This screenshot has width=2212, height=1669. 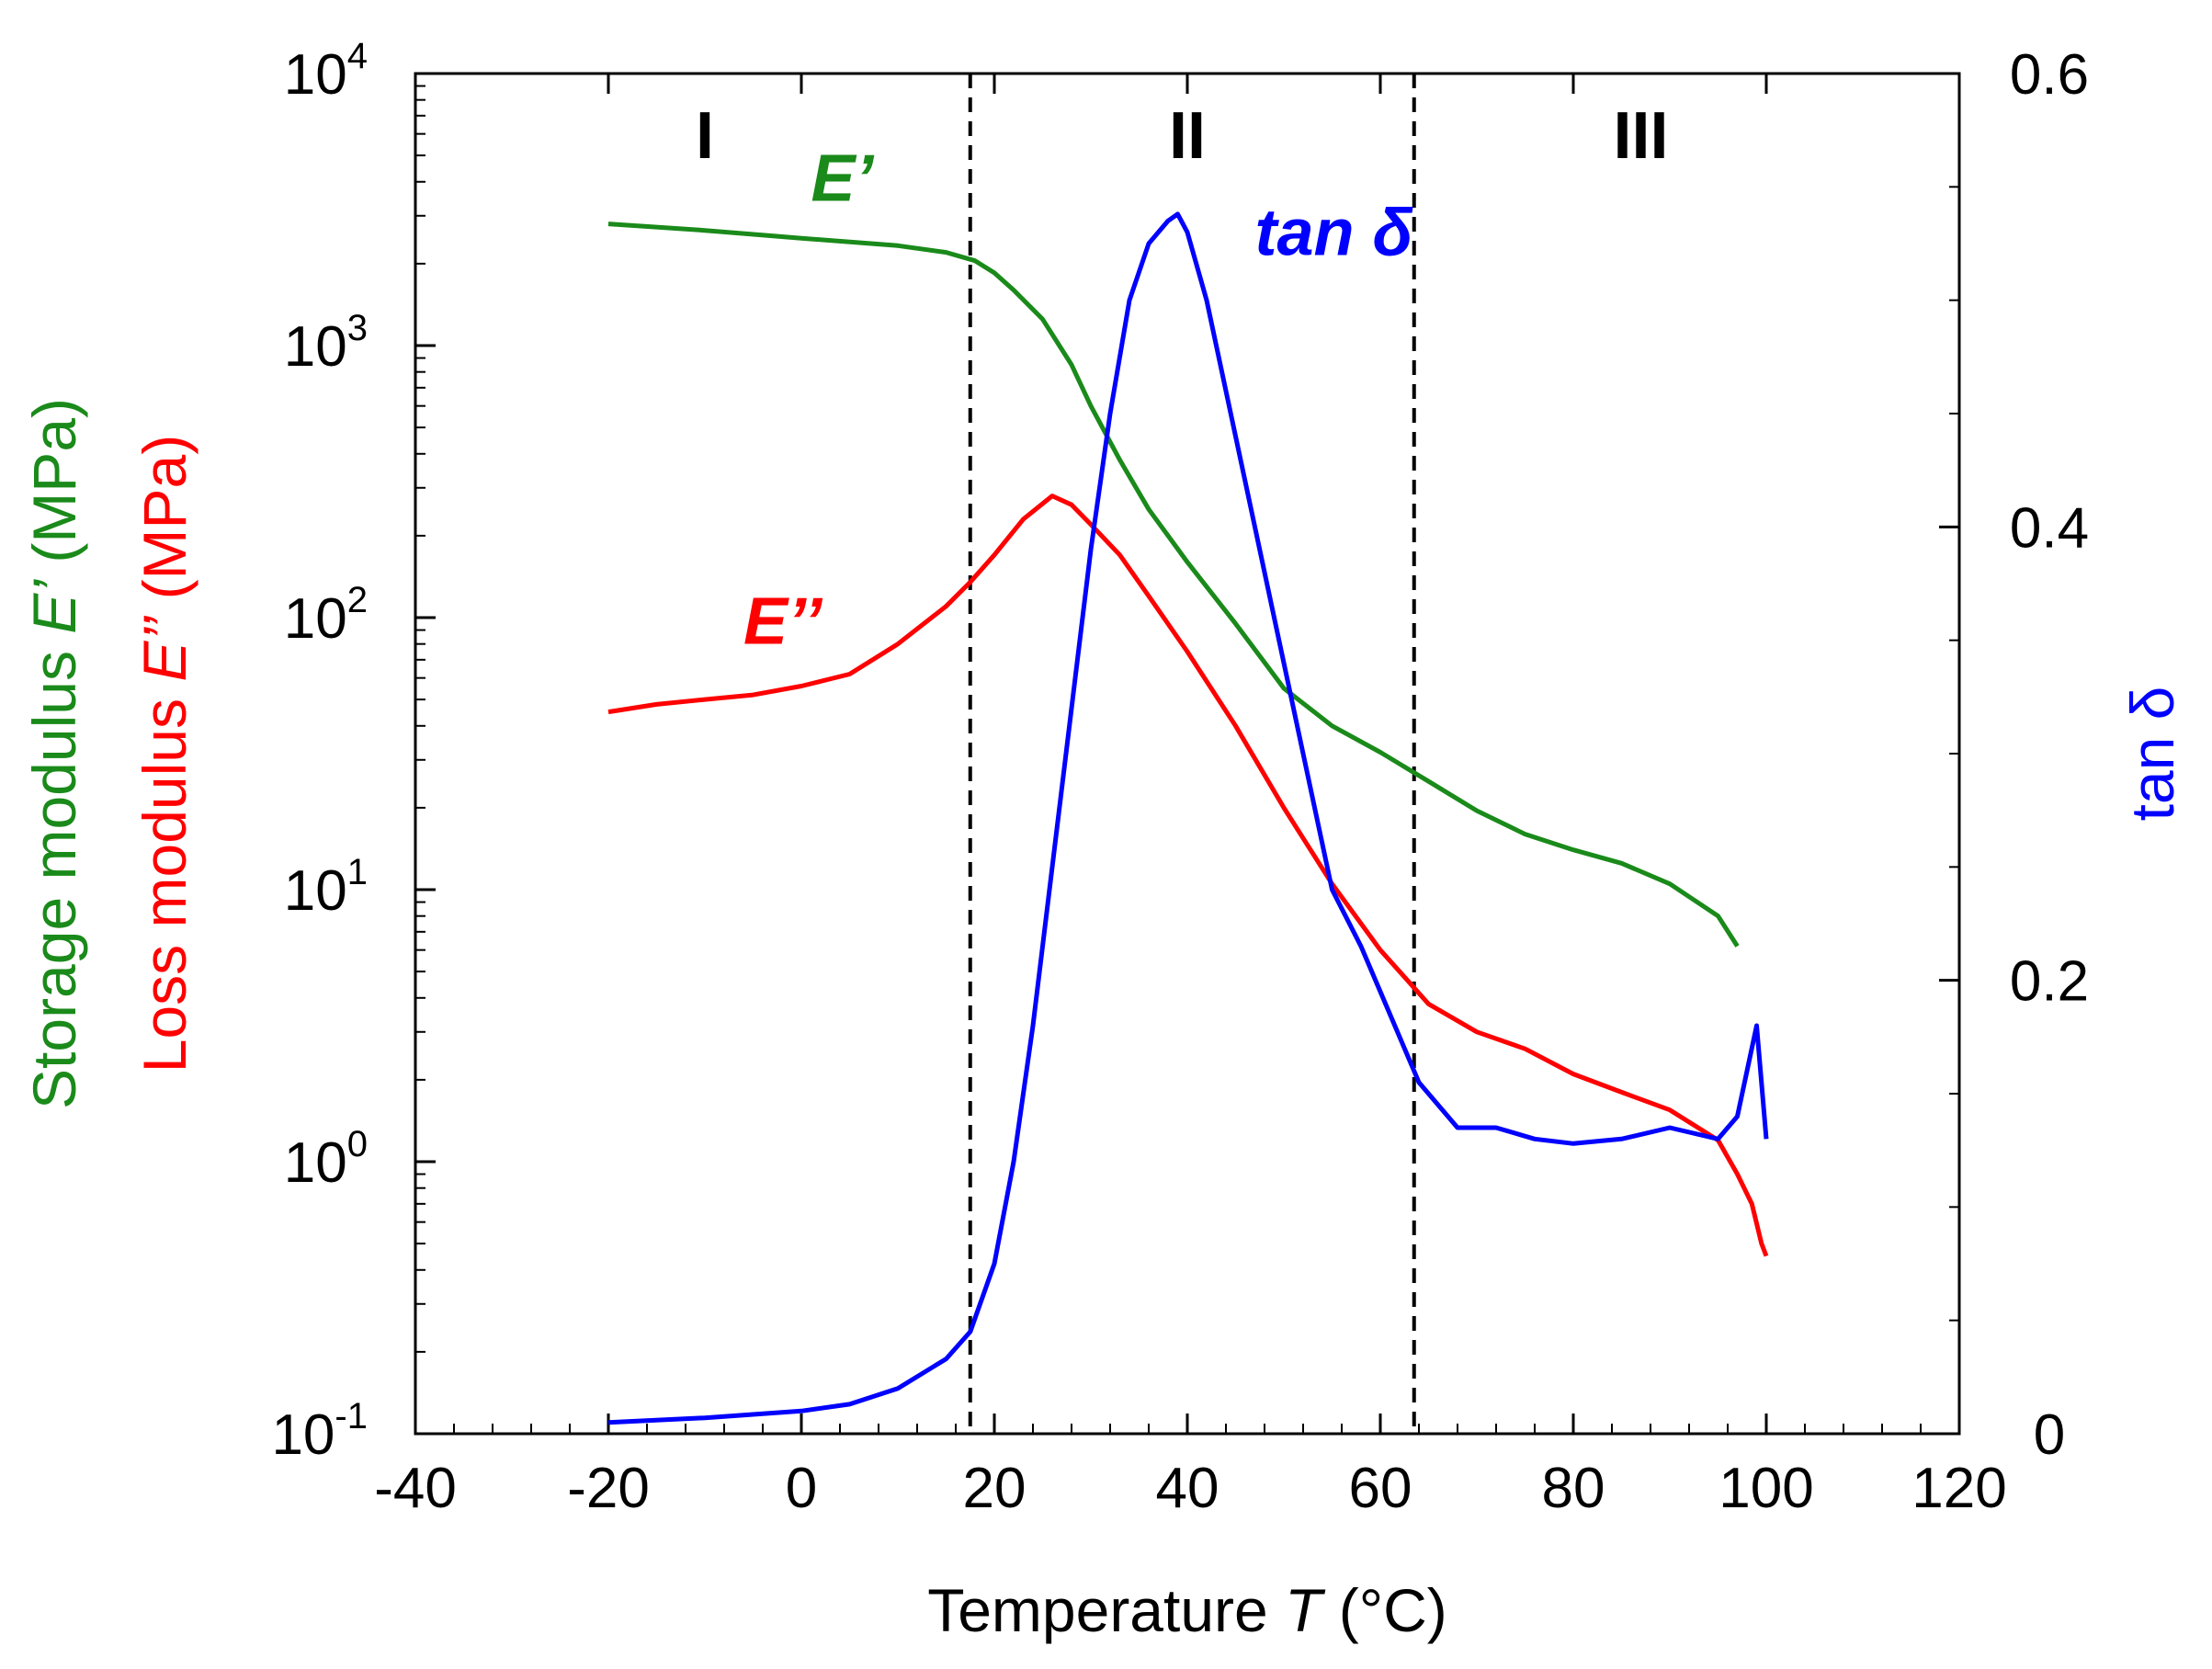 I want to click on y-right-tick-label: 0.4, so click(x=2049, y=528).